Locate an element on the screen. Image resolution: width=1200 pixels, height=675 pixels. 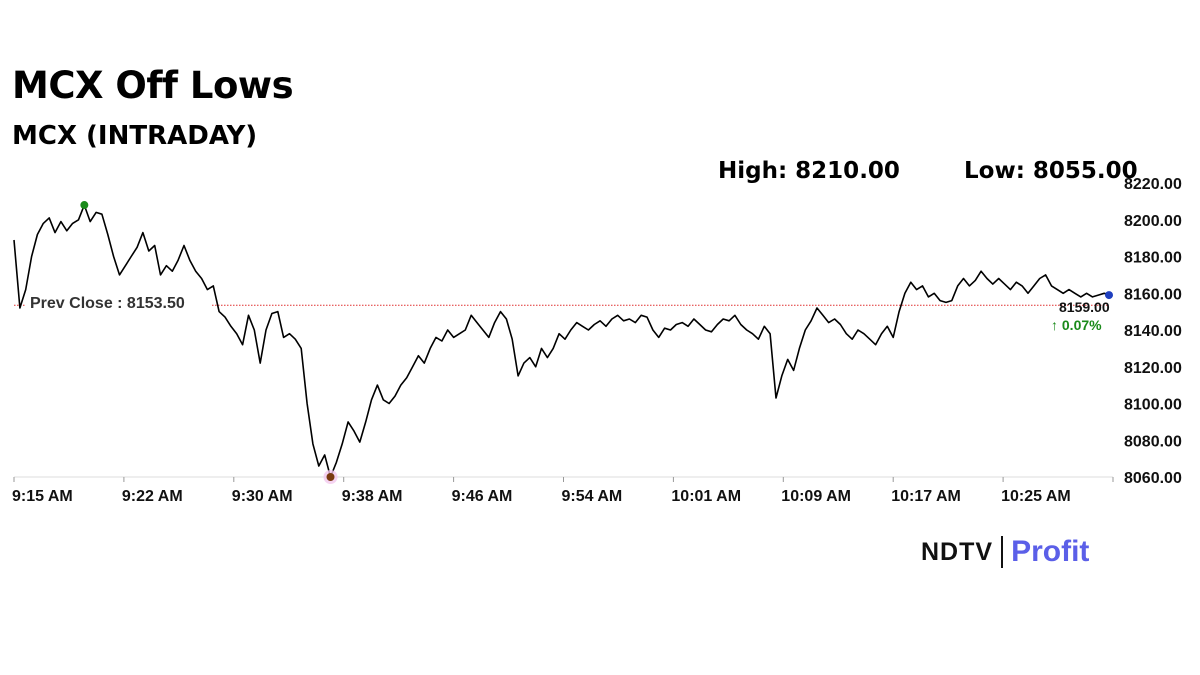
x-tick-label: 10:25 AM is located at coordinates (1036, 496).